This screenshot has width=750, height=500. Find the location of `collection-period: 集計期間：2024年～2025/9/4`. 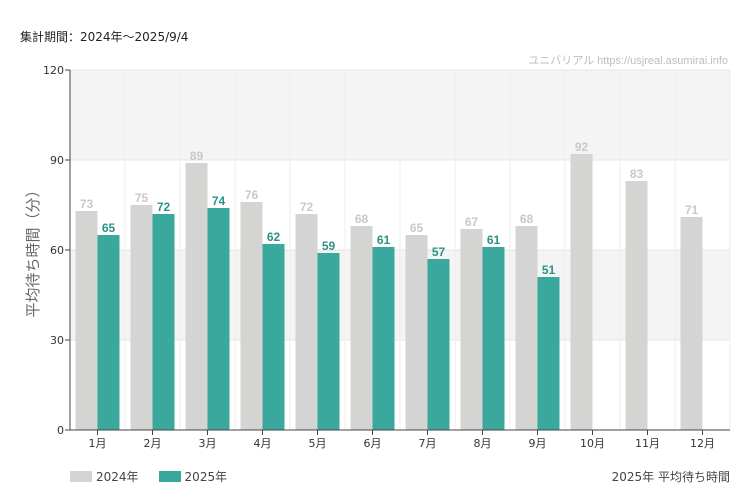

collection-period: 集計期間：2024年～2025/9/4 is located at coordinates (104, 37).